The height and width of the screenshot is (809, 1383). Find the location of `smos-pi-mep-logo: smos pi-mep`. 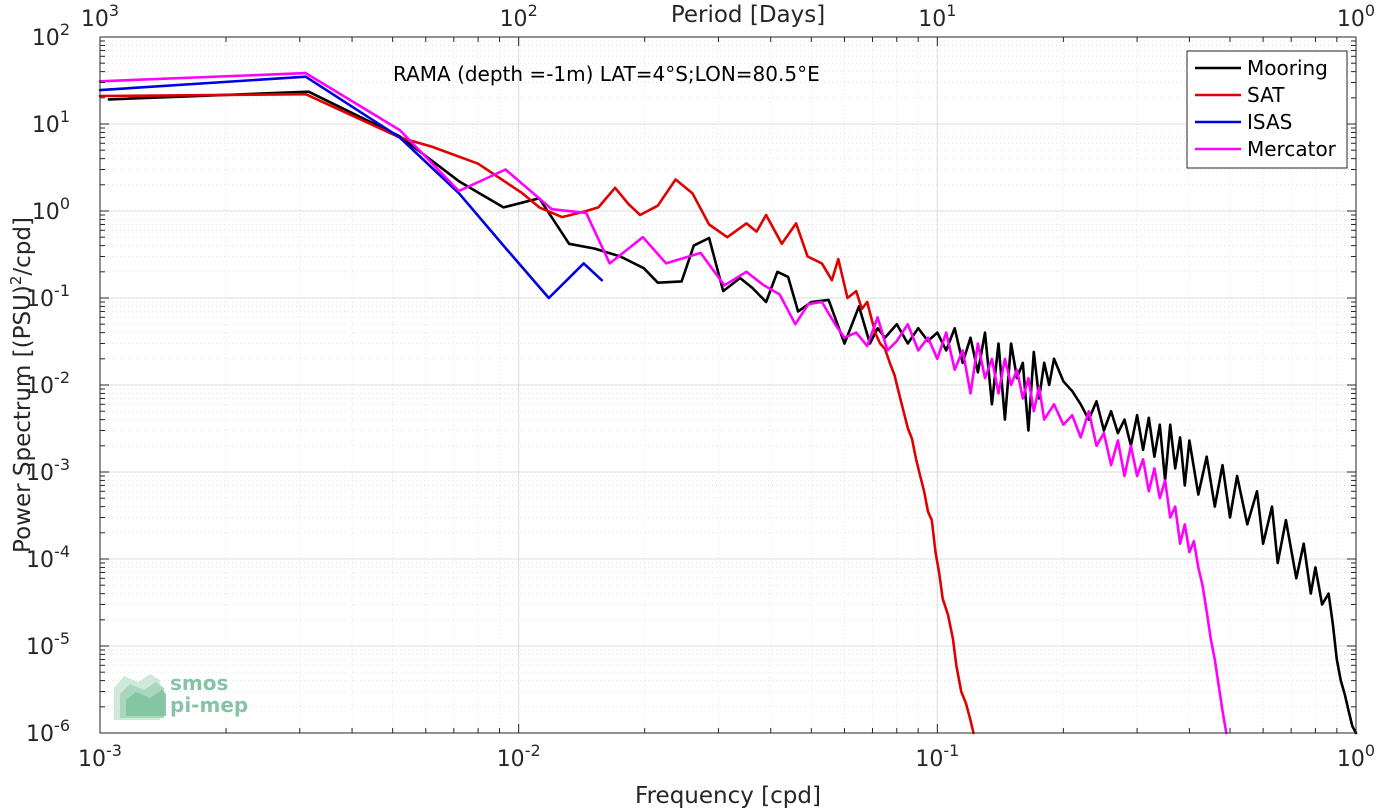

smos-pi-mep-logo: smos pi-mep is located at coordinates (181, 695).